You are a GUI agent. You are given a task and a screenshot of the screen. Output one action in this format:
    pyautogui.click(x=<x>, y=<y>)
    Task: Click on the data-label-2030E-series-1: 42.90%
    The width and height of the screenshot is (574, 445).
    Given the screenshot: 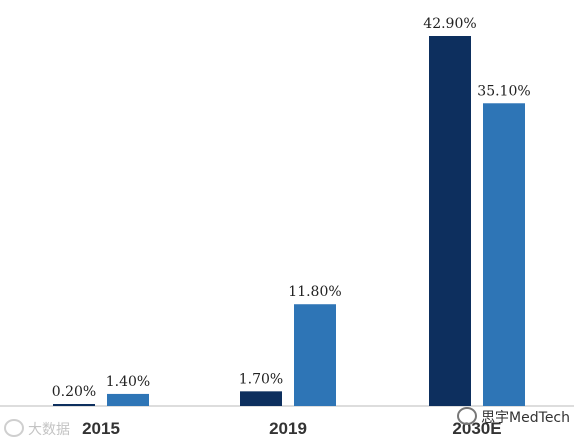 What is the action you would take?
    pyautogui.click(x=449, y=24)
    